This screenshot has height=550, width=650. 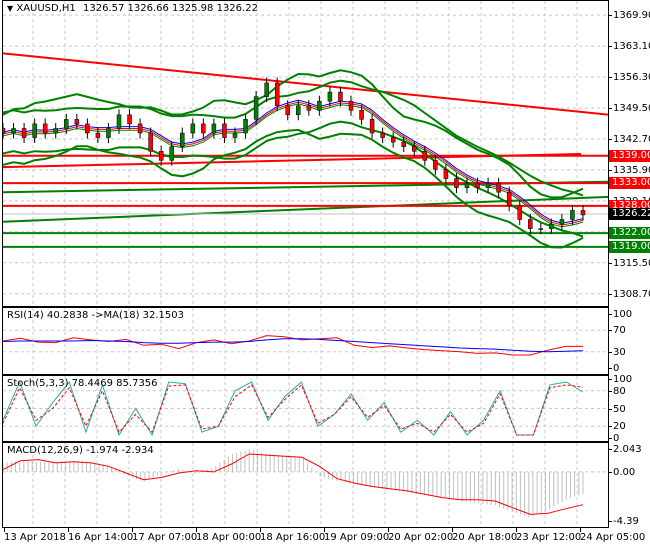 I want to click on ohlc-values: 1326.57 1326.66 1325.98 1326.22, so click(x=170, y=8).